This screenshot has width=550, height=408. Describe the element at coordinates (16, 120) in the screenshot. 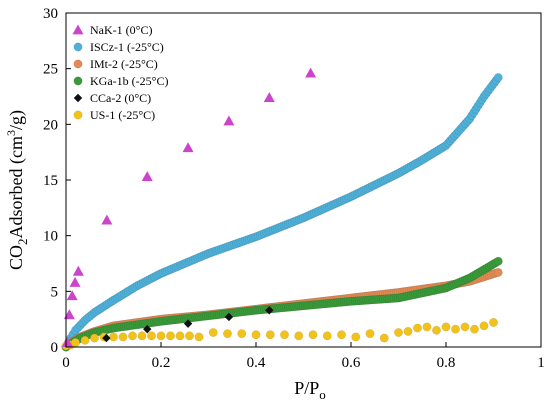

I see `y-axis-title-post: /g)` at that location.